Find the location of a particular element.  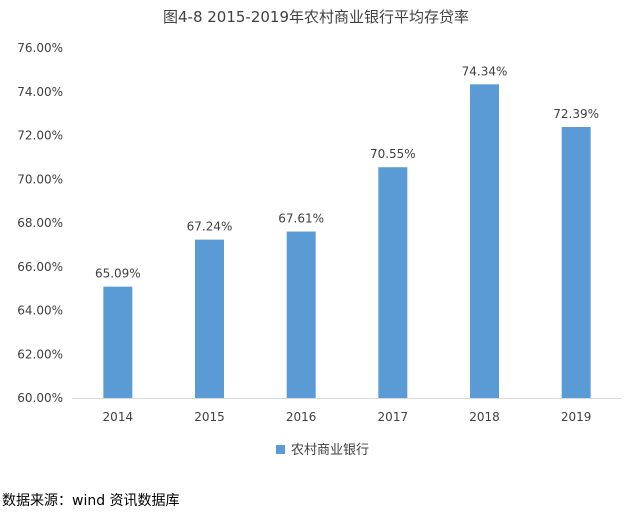

y-tick-label: 68.00% is located at coordinates (40, 223).